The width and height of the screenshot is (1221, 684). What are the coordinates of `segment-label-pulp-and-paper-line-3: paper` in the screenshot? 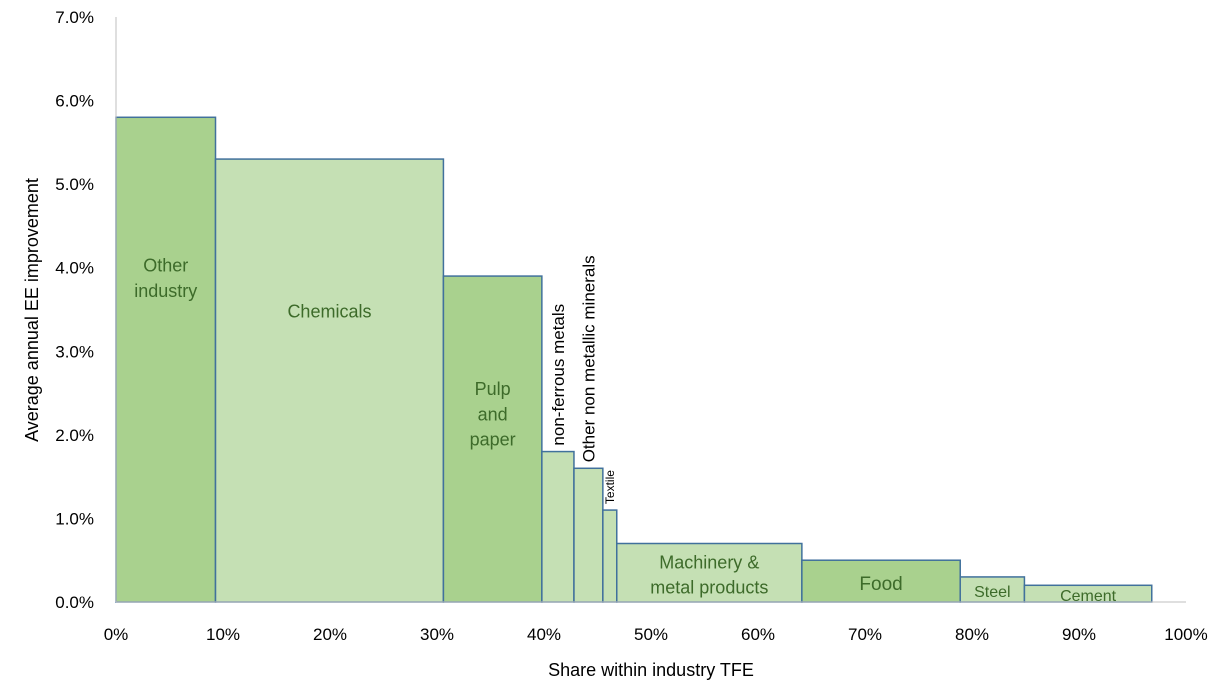 It's located at (493, 440).